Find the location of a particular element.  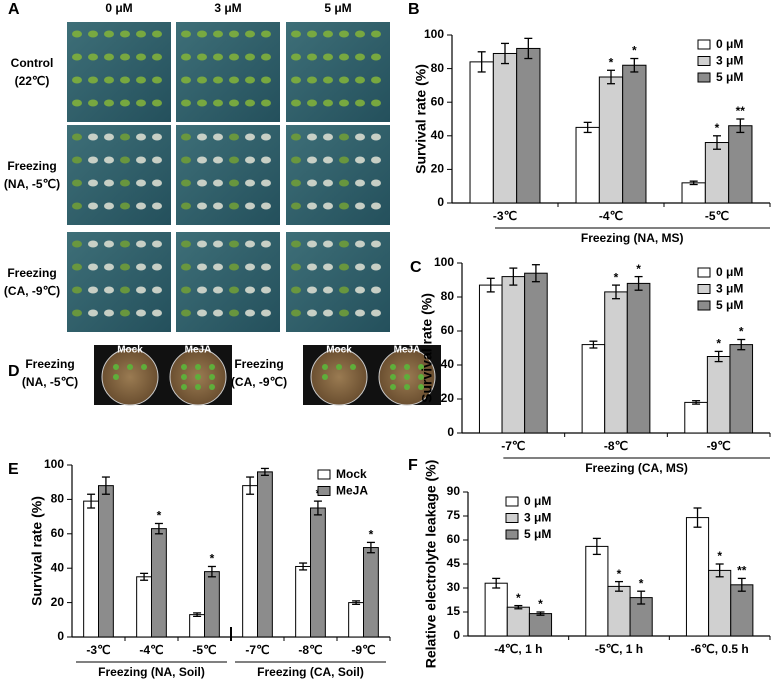

panel-letter: C is located at coordinates (416, 267).